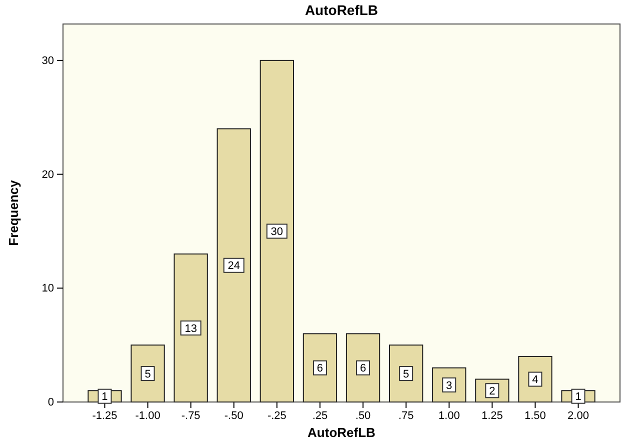 This screenshot has height=443, width=635. I want to click on data-label: 24, so click(234, 266).